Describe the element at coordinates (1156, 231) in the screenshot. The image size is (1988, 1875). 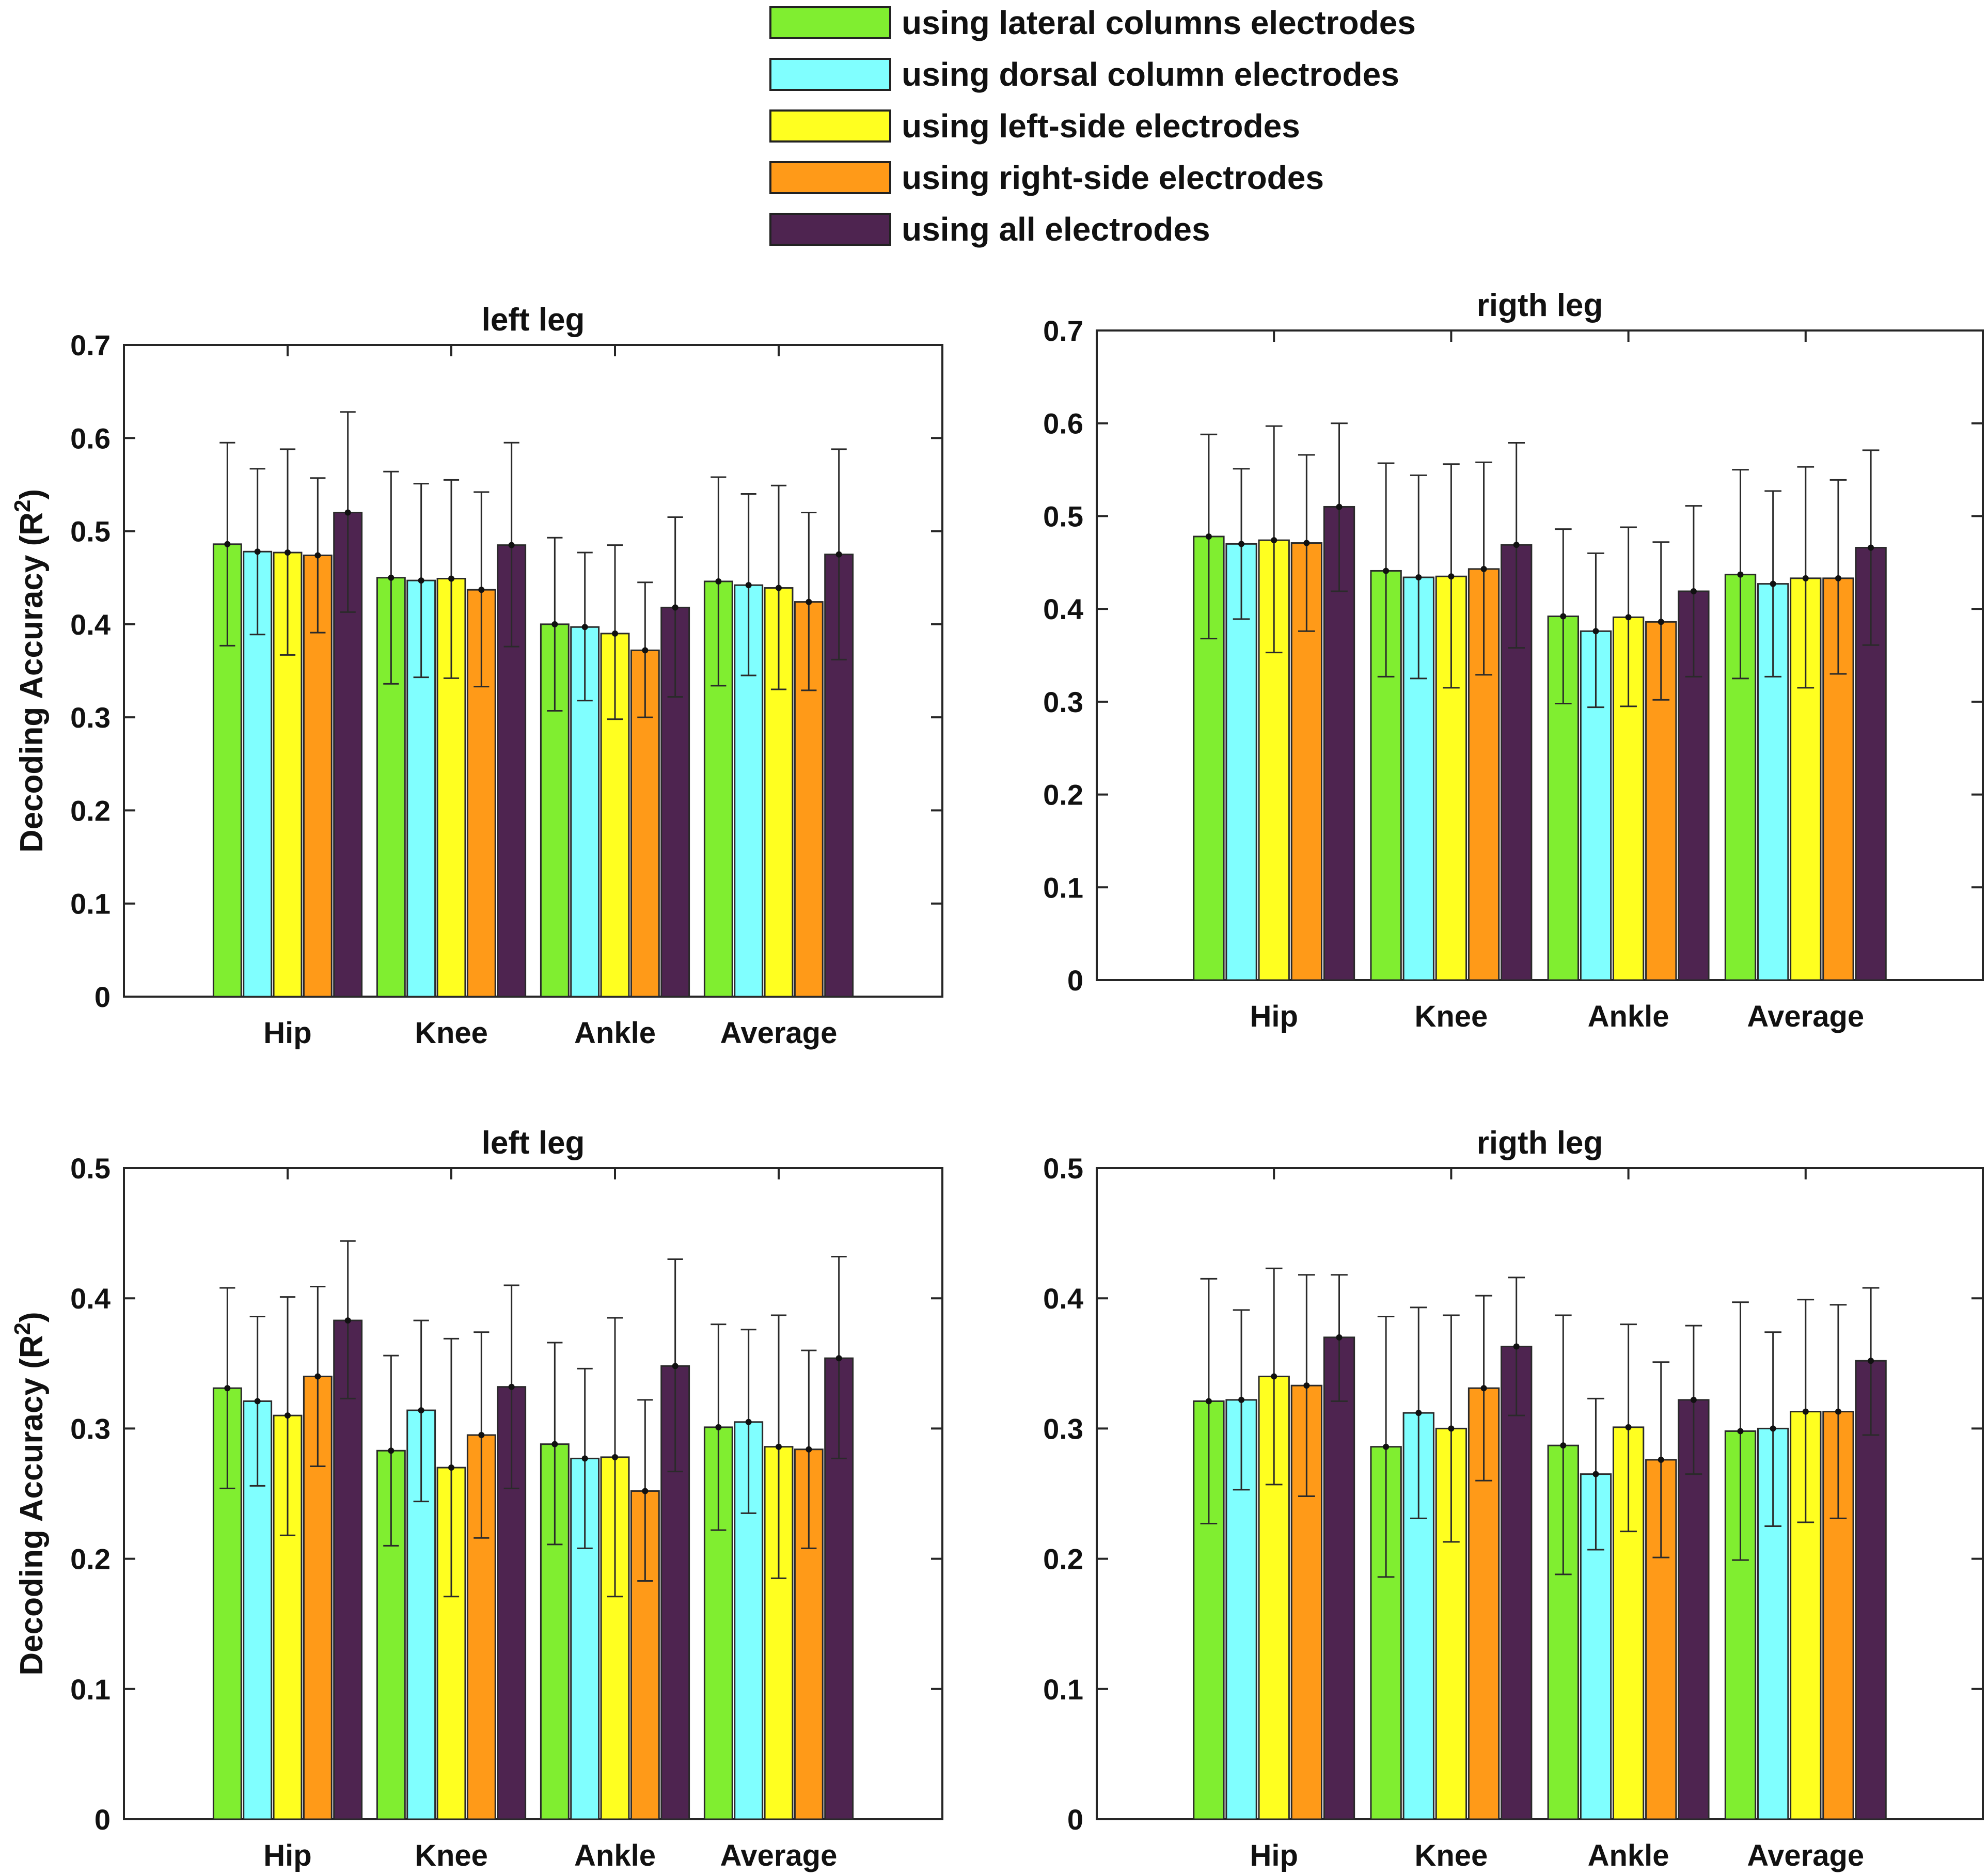
I see `legend-item-all: using all electrodes` at that location.